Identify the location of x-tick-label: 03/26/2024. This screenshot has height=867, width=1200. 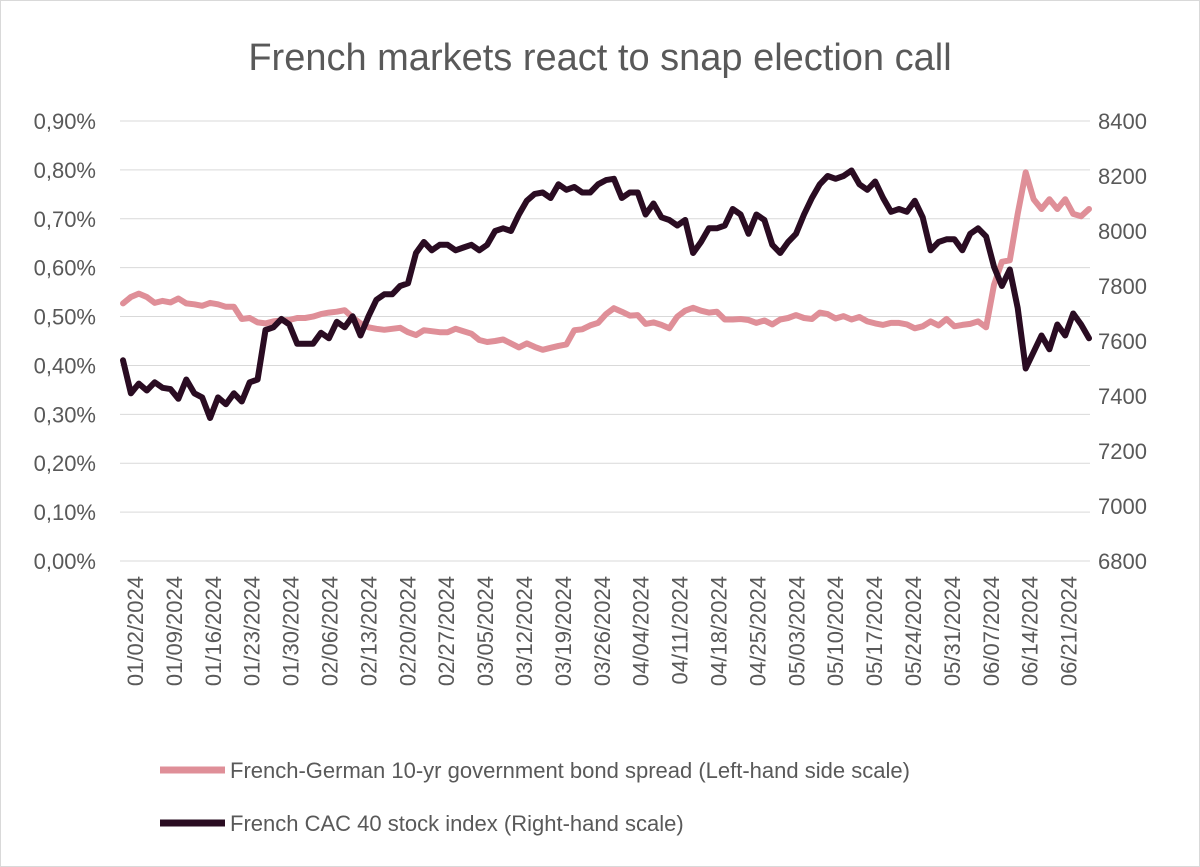
(602, 631).